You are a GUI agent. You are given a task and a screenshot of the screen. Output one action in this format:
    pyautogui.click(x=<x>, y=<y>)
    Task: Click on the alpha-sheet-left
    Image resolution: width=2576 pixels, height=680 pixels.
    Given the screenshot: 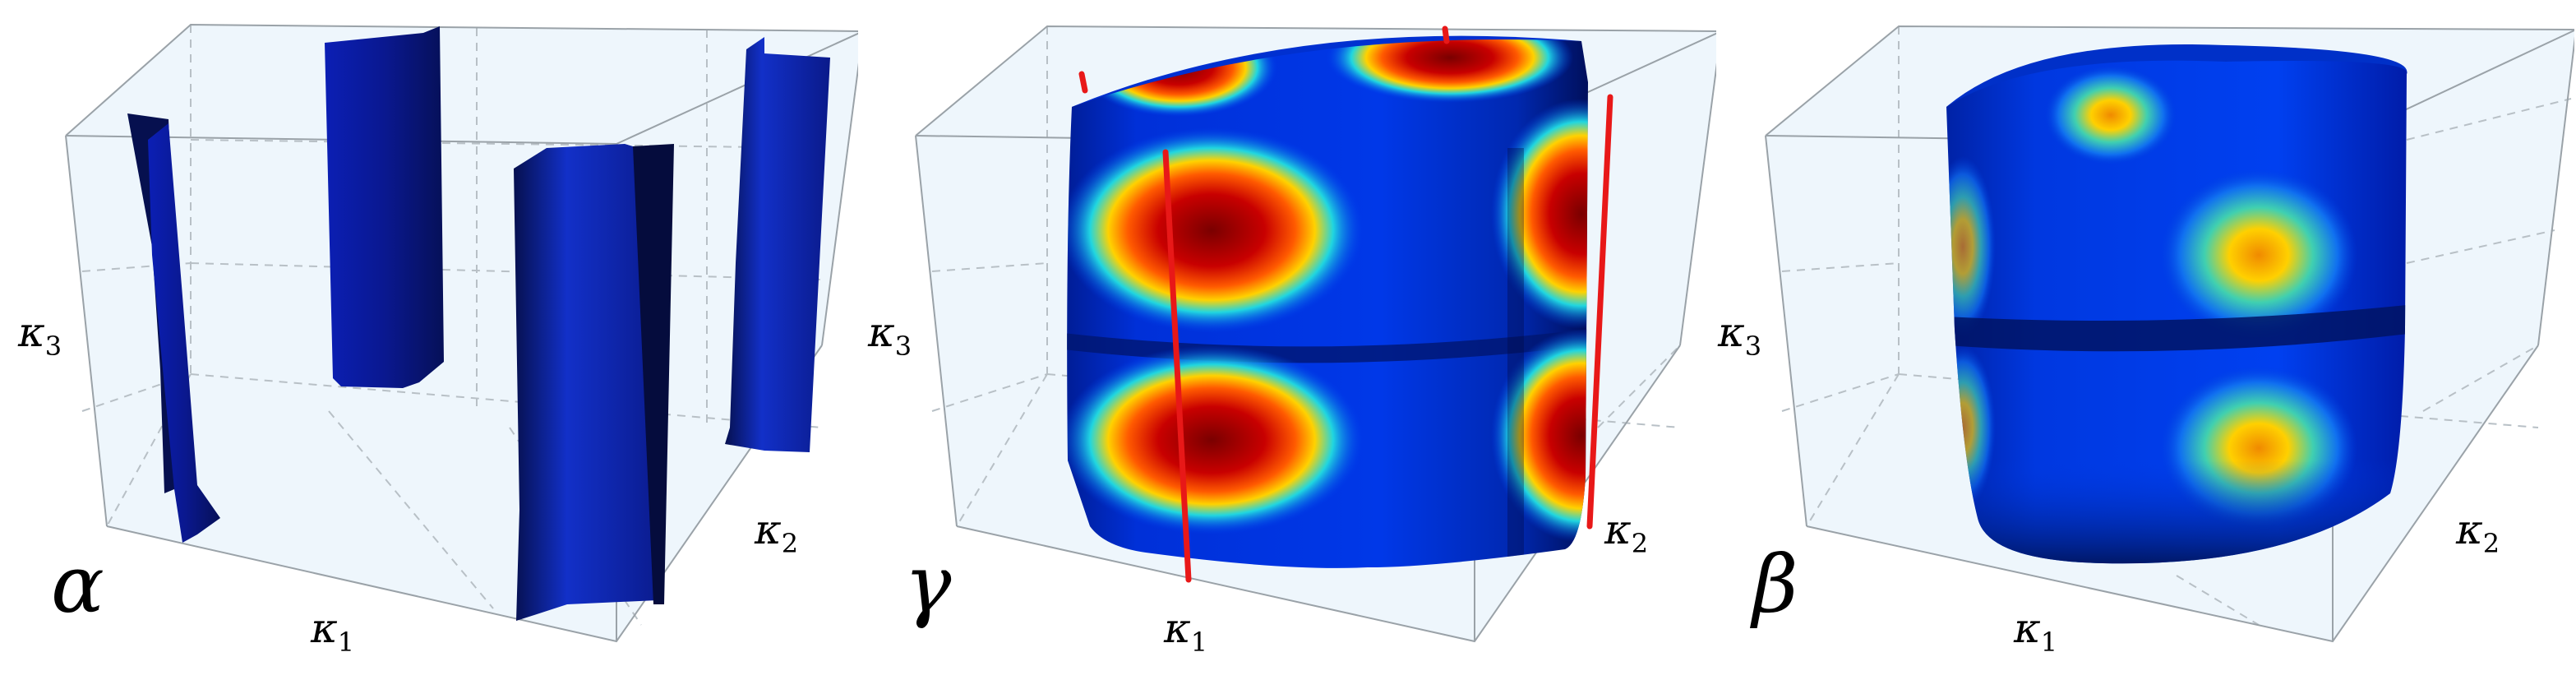 What is the action you would take?
    pyautogui.click(x=184, y=333)
    